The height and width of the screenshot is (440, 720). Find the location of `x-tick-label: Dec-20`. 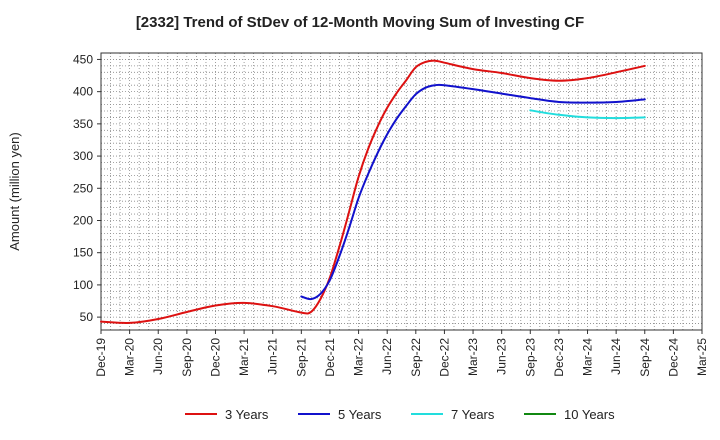

x-tick-label: Dec-20 is located at coordinates (215, 357).